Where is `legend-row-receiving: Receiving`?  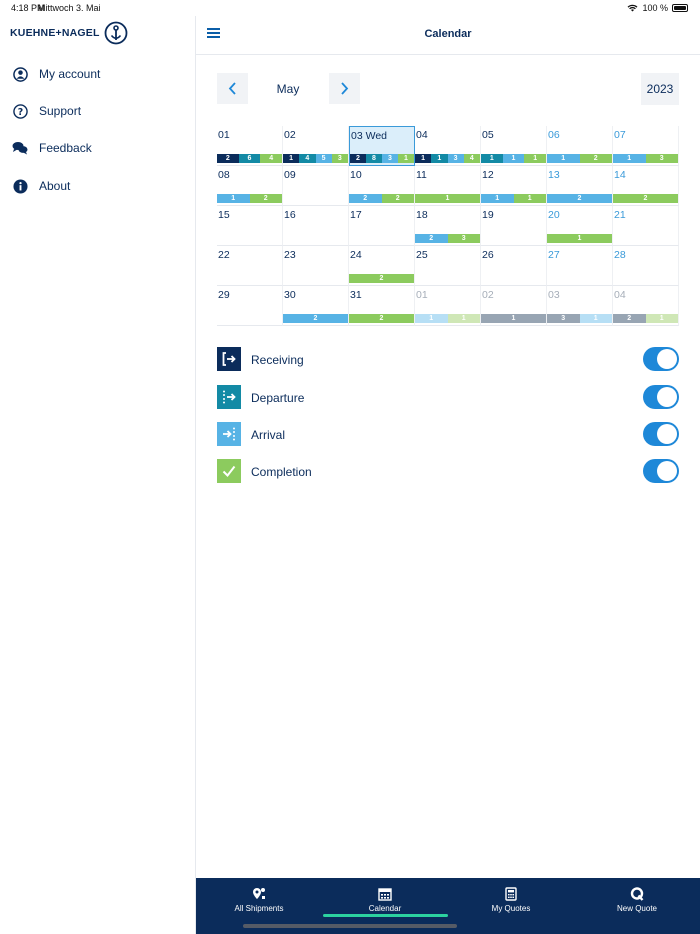 legend-row-receiving: Receiving is located at coordinates (448, 360).